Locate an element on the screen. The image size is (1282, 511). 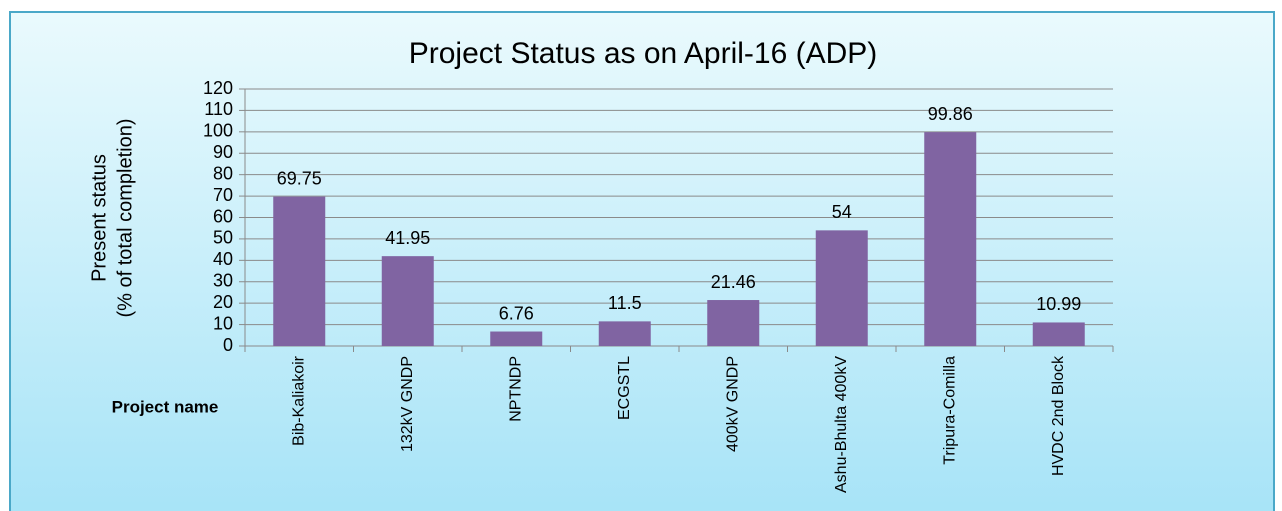
y-tick-label: 10 is located at coordinates (223, 323).